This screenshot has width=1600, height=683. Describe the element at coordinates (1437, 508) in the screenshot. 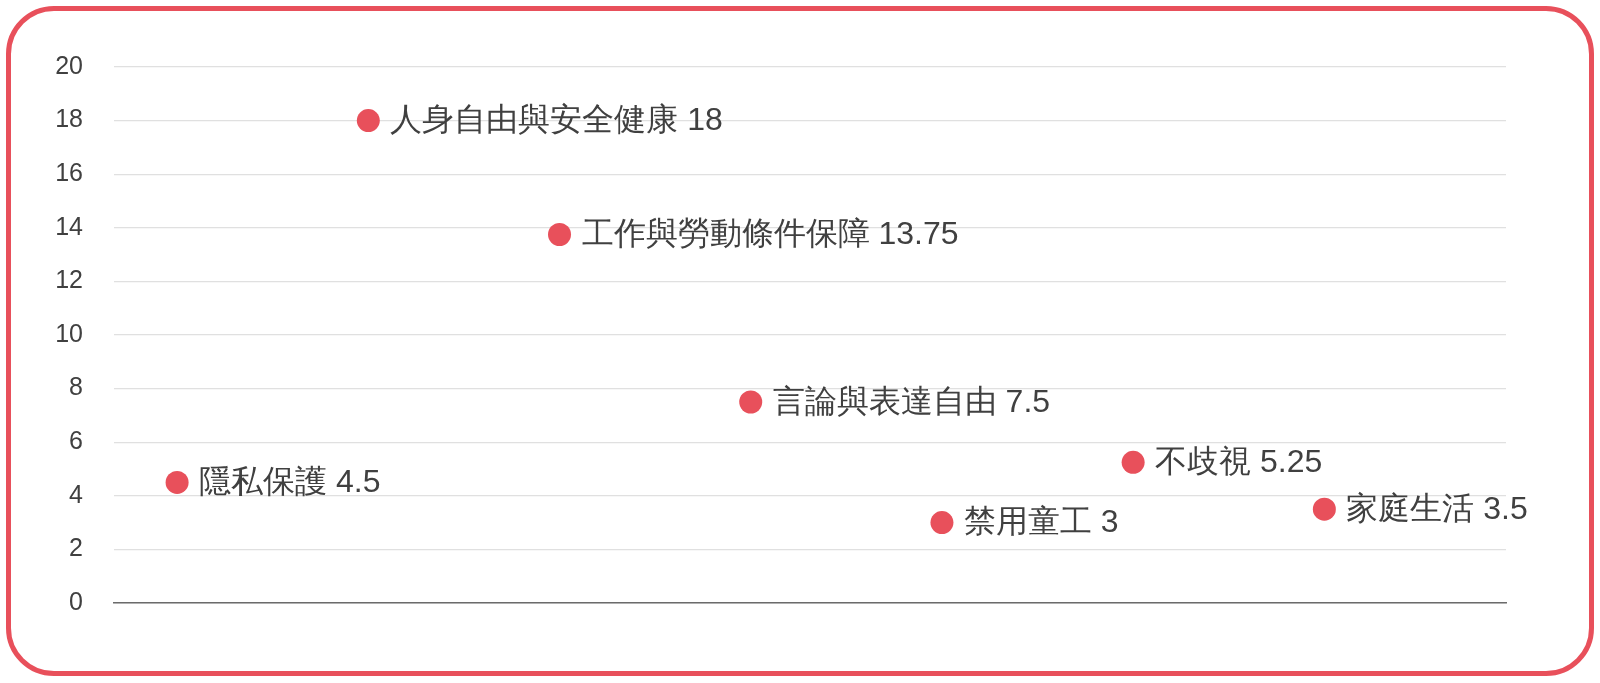

I see `data-label: 家庭生活 3.5` at that location.